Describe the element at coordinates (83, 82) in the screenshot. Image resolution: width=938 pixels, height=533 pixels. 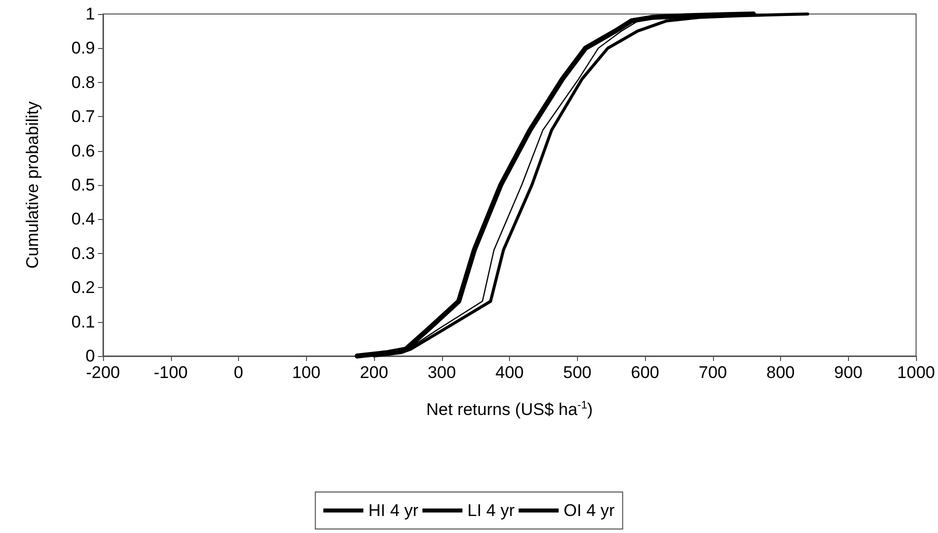
I see `y-tick-label: 0.8` at that location.